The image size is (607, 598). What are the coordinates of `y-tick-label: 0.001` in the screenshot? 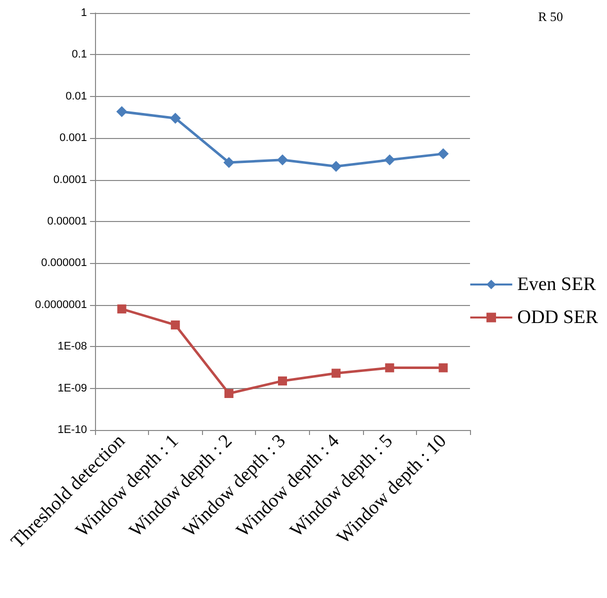 It's located at (73, 138).